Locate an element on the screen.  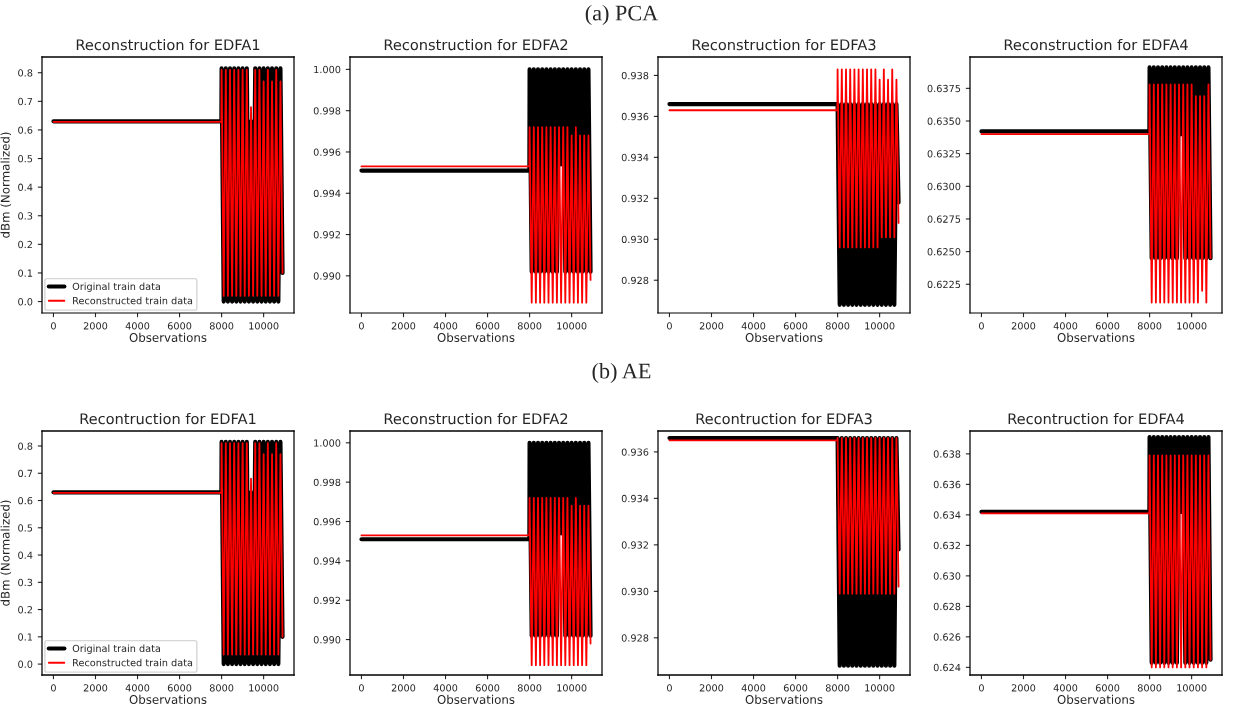
y-tick-label: 0.624 is located at coordinates (947, 667).